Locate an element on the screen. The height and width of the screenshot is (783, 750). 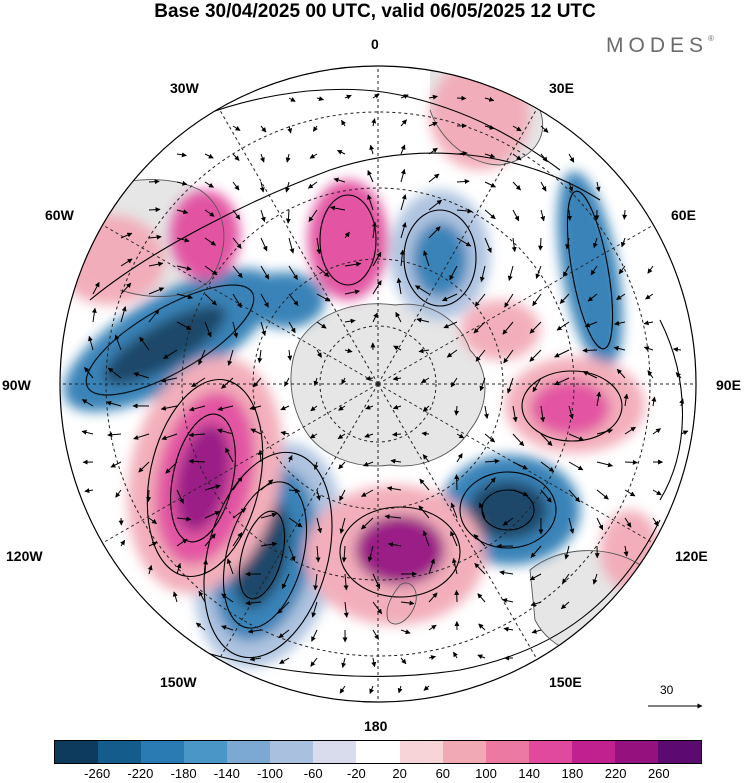
colorbar-tick-label: 220 is located at coordinates (615, 773).